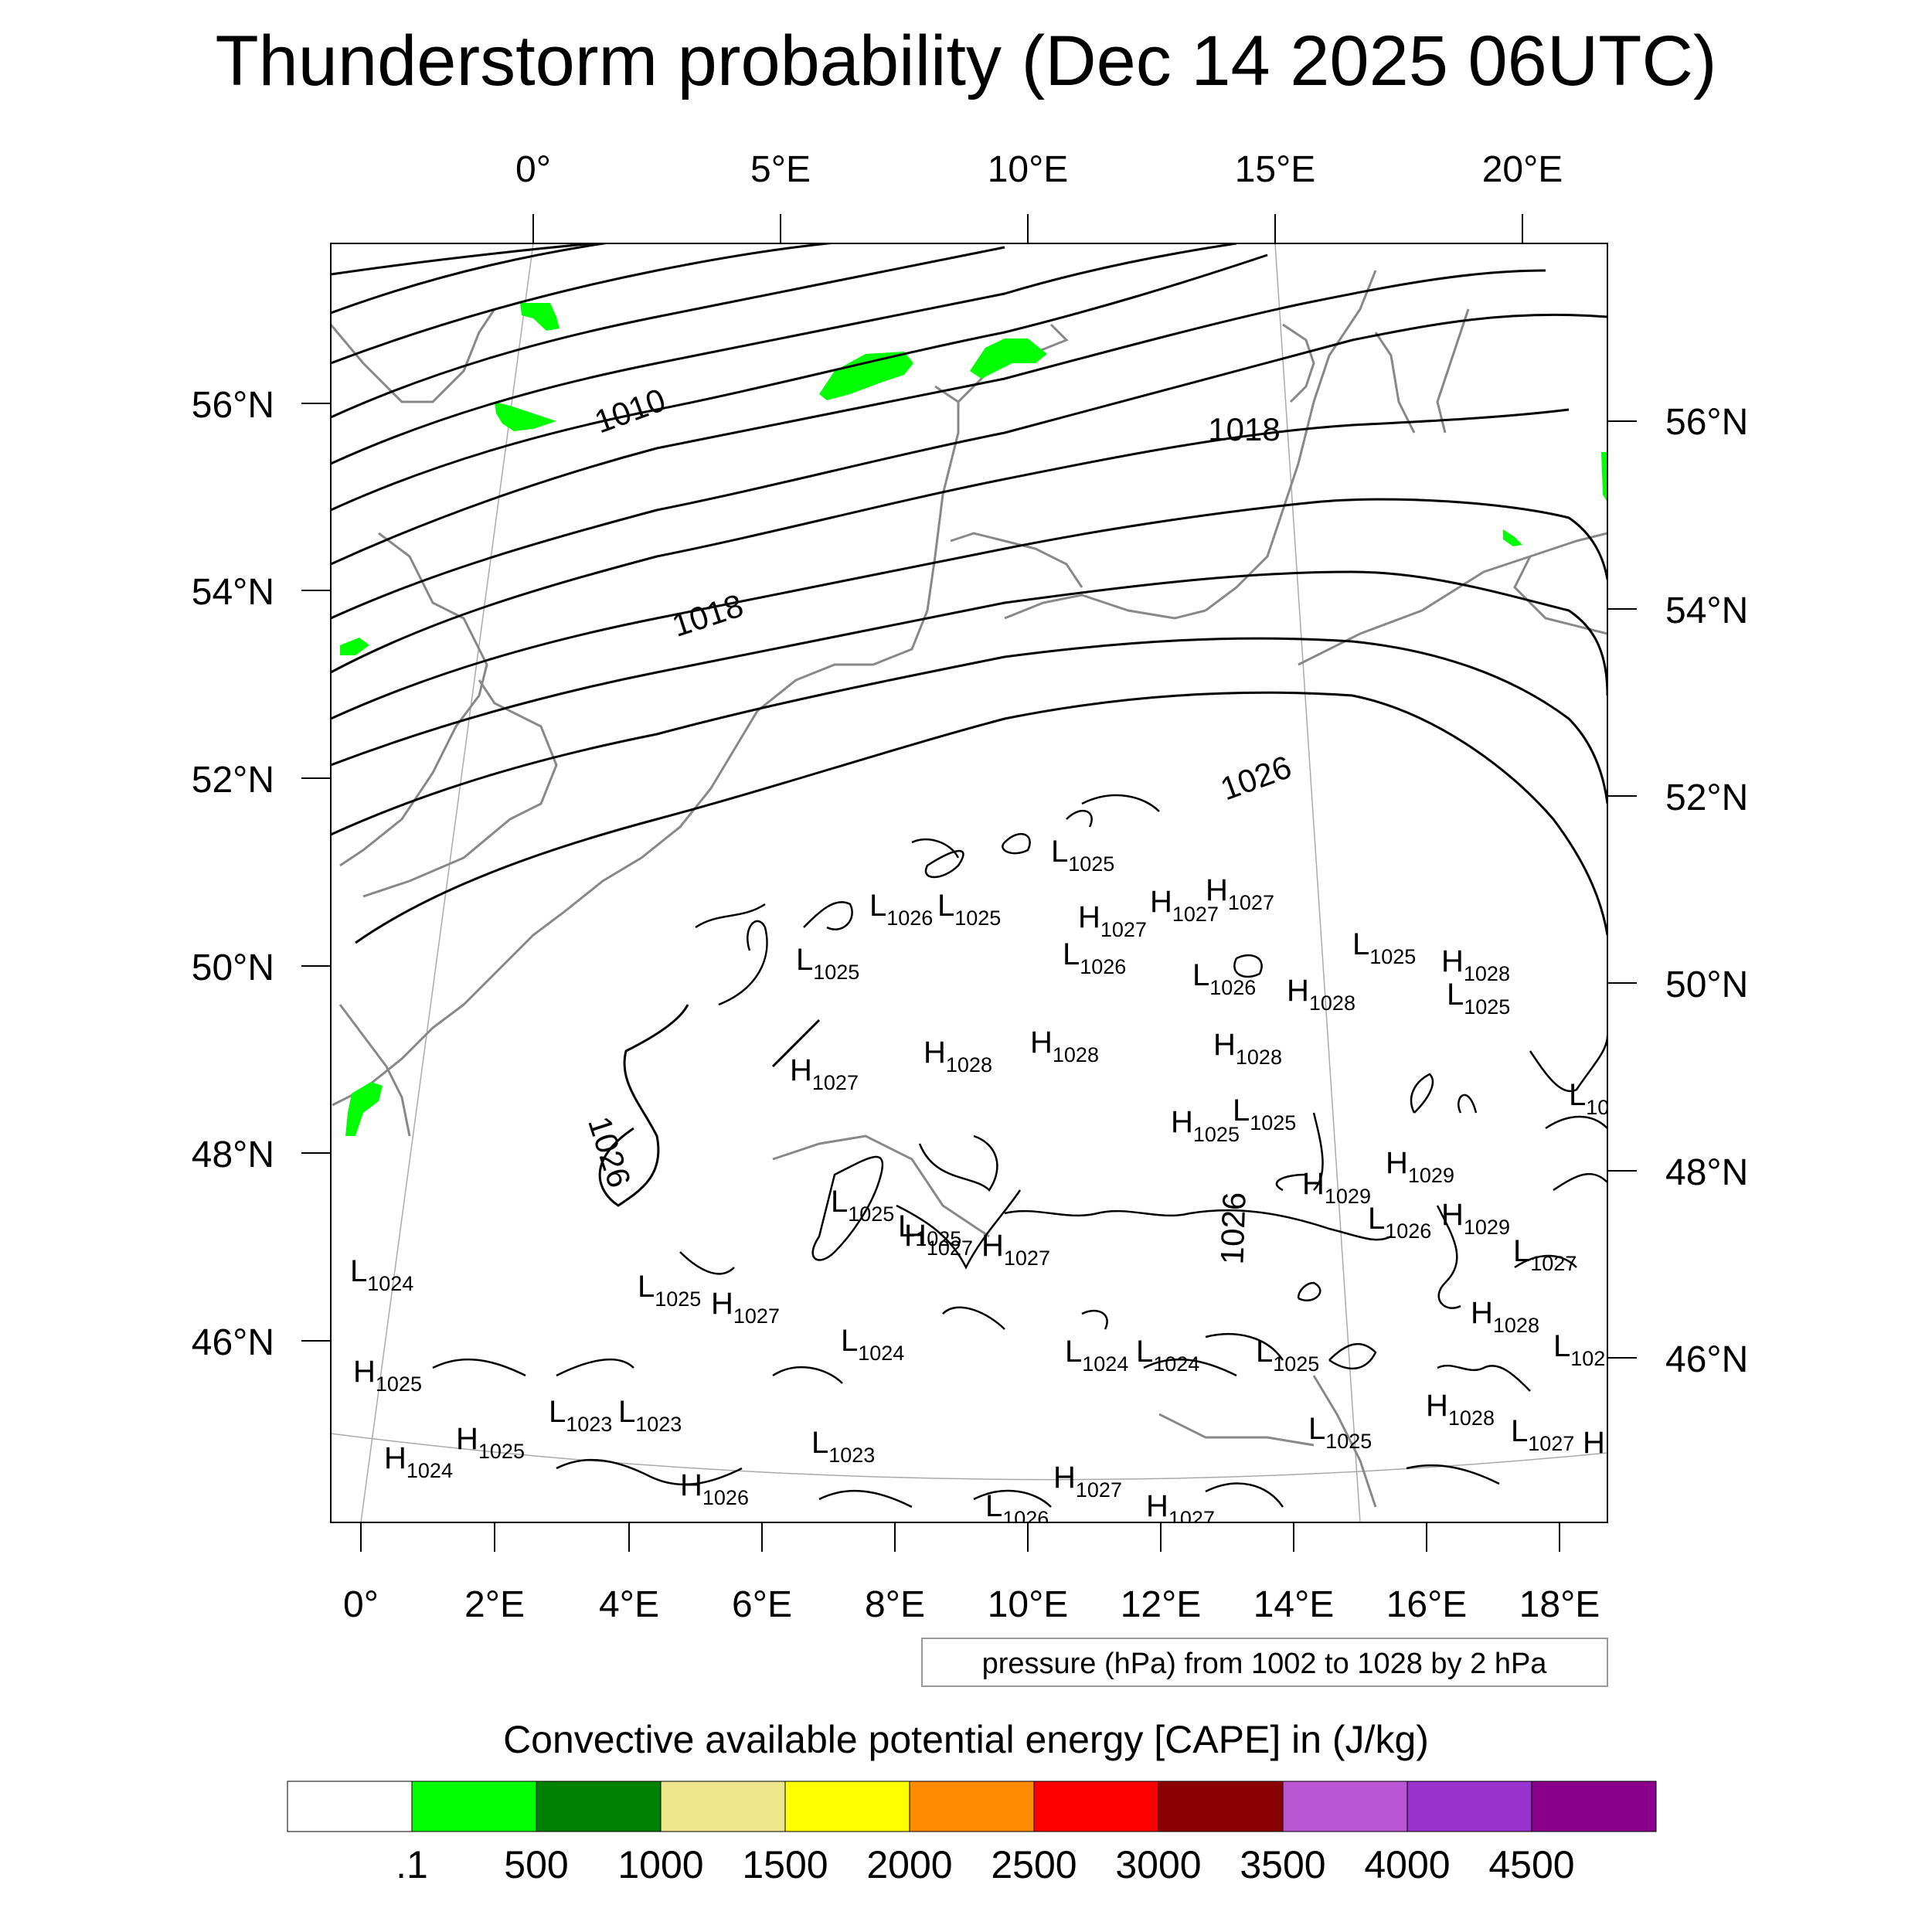 The width and height of the screenshot is (1932, 1932). What do you see at coordinates (1407, 1865) in the screenshot?
I see `colorbar-tick-label: 4000` at bounding box center [1407, 1865].